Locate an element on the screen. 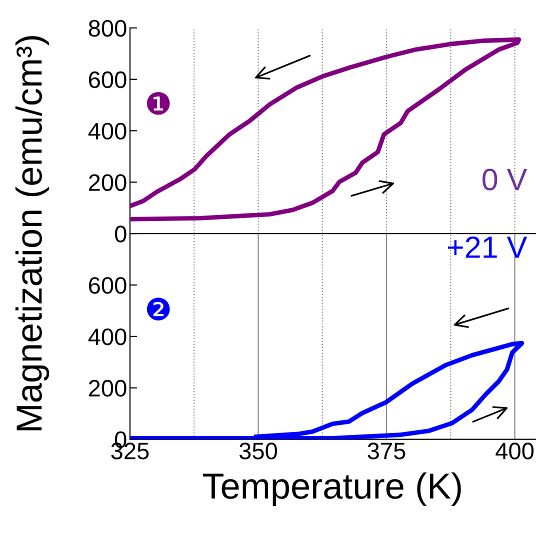 Image resolution: width=538 pixels, height=537 pixels. annotation: +21 V is located at coordinates (488, 247).